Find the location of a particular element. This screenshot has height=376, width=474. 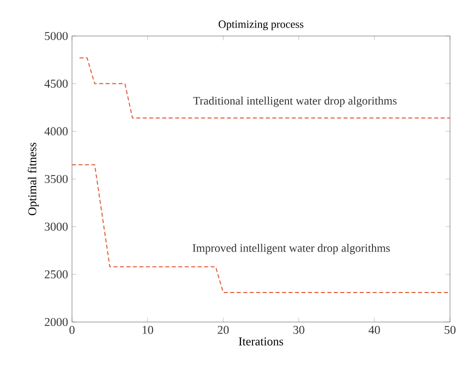

y-tick-label: 3500 is located at coordinates (56, 179).